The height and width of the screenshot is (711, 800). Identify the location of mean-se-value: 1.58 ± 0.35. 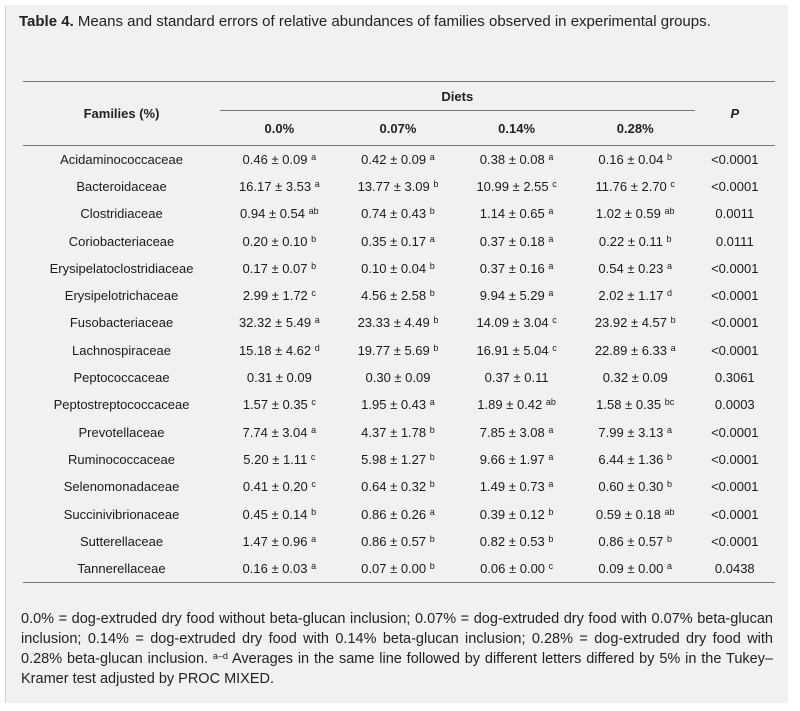
(629, 405).